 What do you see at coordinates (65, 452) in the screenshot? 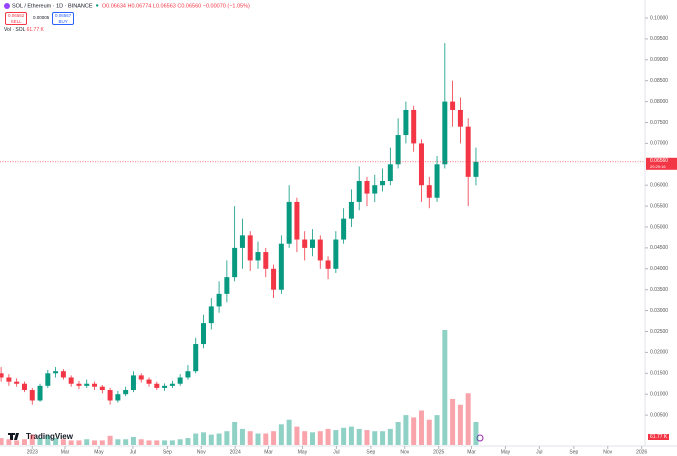
I see `x-tick-label: Mar` at bounding box center [65, 452].